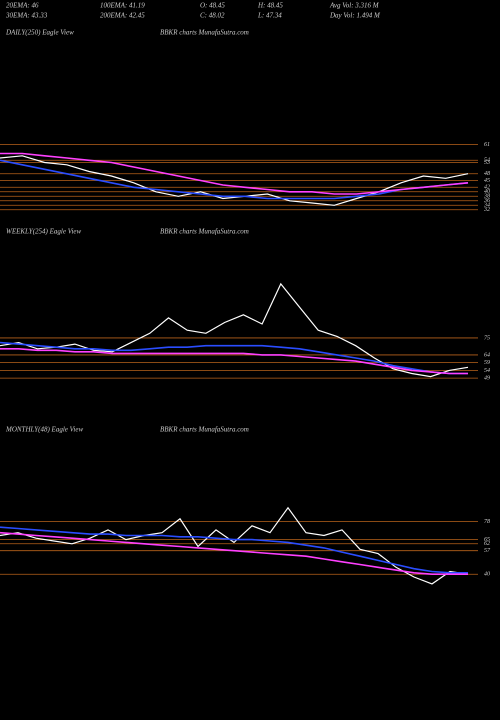  I want to click on level-label: 65, so click(487, 540).